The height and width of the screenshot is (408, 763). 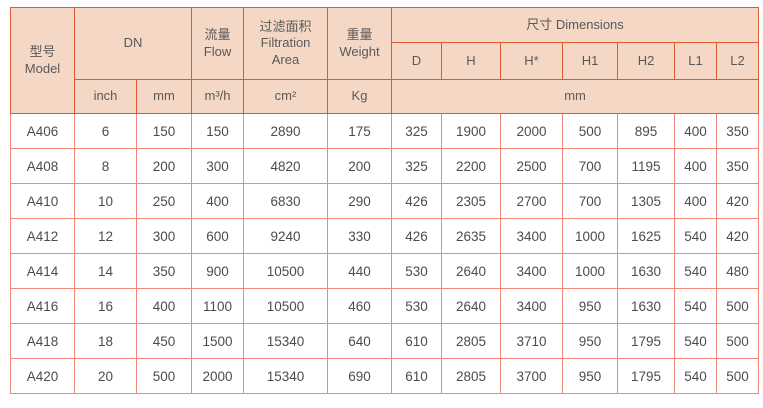 I want to click on unit-mm: mm, so click(x=164, y=96).